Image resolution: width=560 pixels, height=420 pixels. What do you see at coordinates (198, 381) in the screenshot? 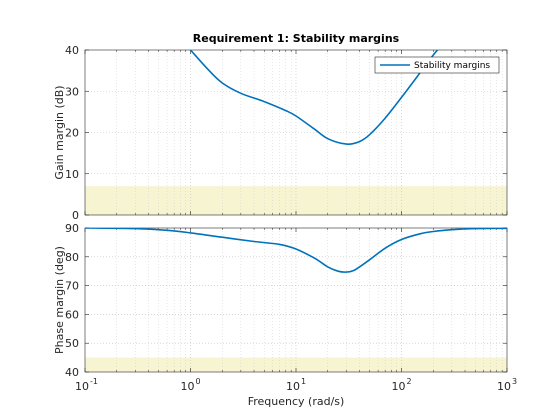
I see `x-tick-exponent: 0` at bounding box center [198, 381].